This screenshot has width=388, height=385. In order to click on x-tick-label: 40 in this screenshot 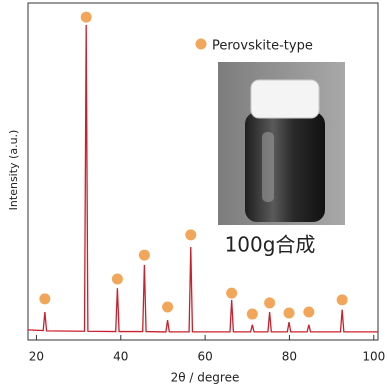, I will do `click(120, 357)`.